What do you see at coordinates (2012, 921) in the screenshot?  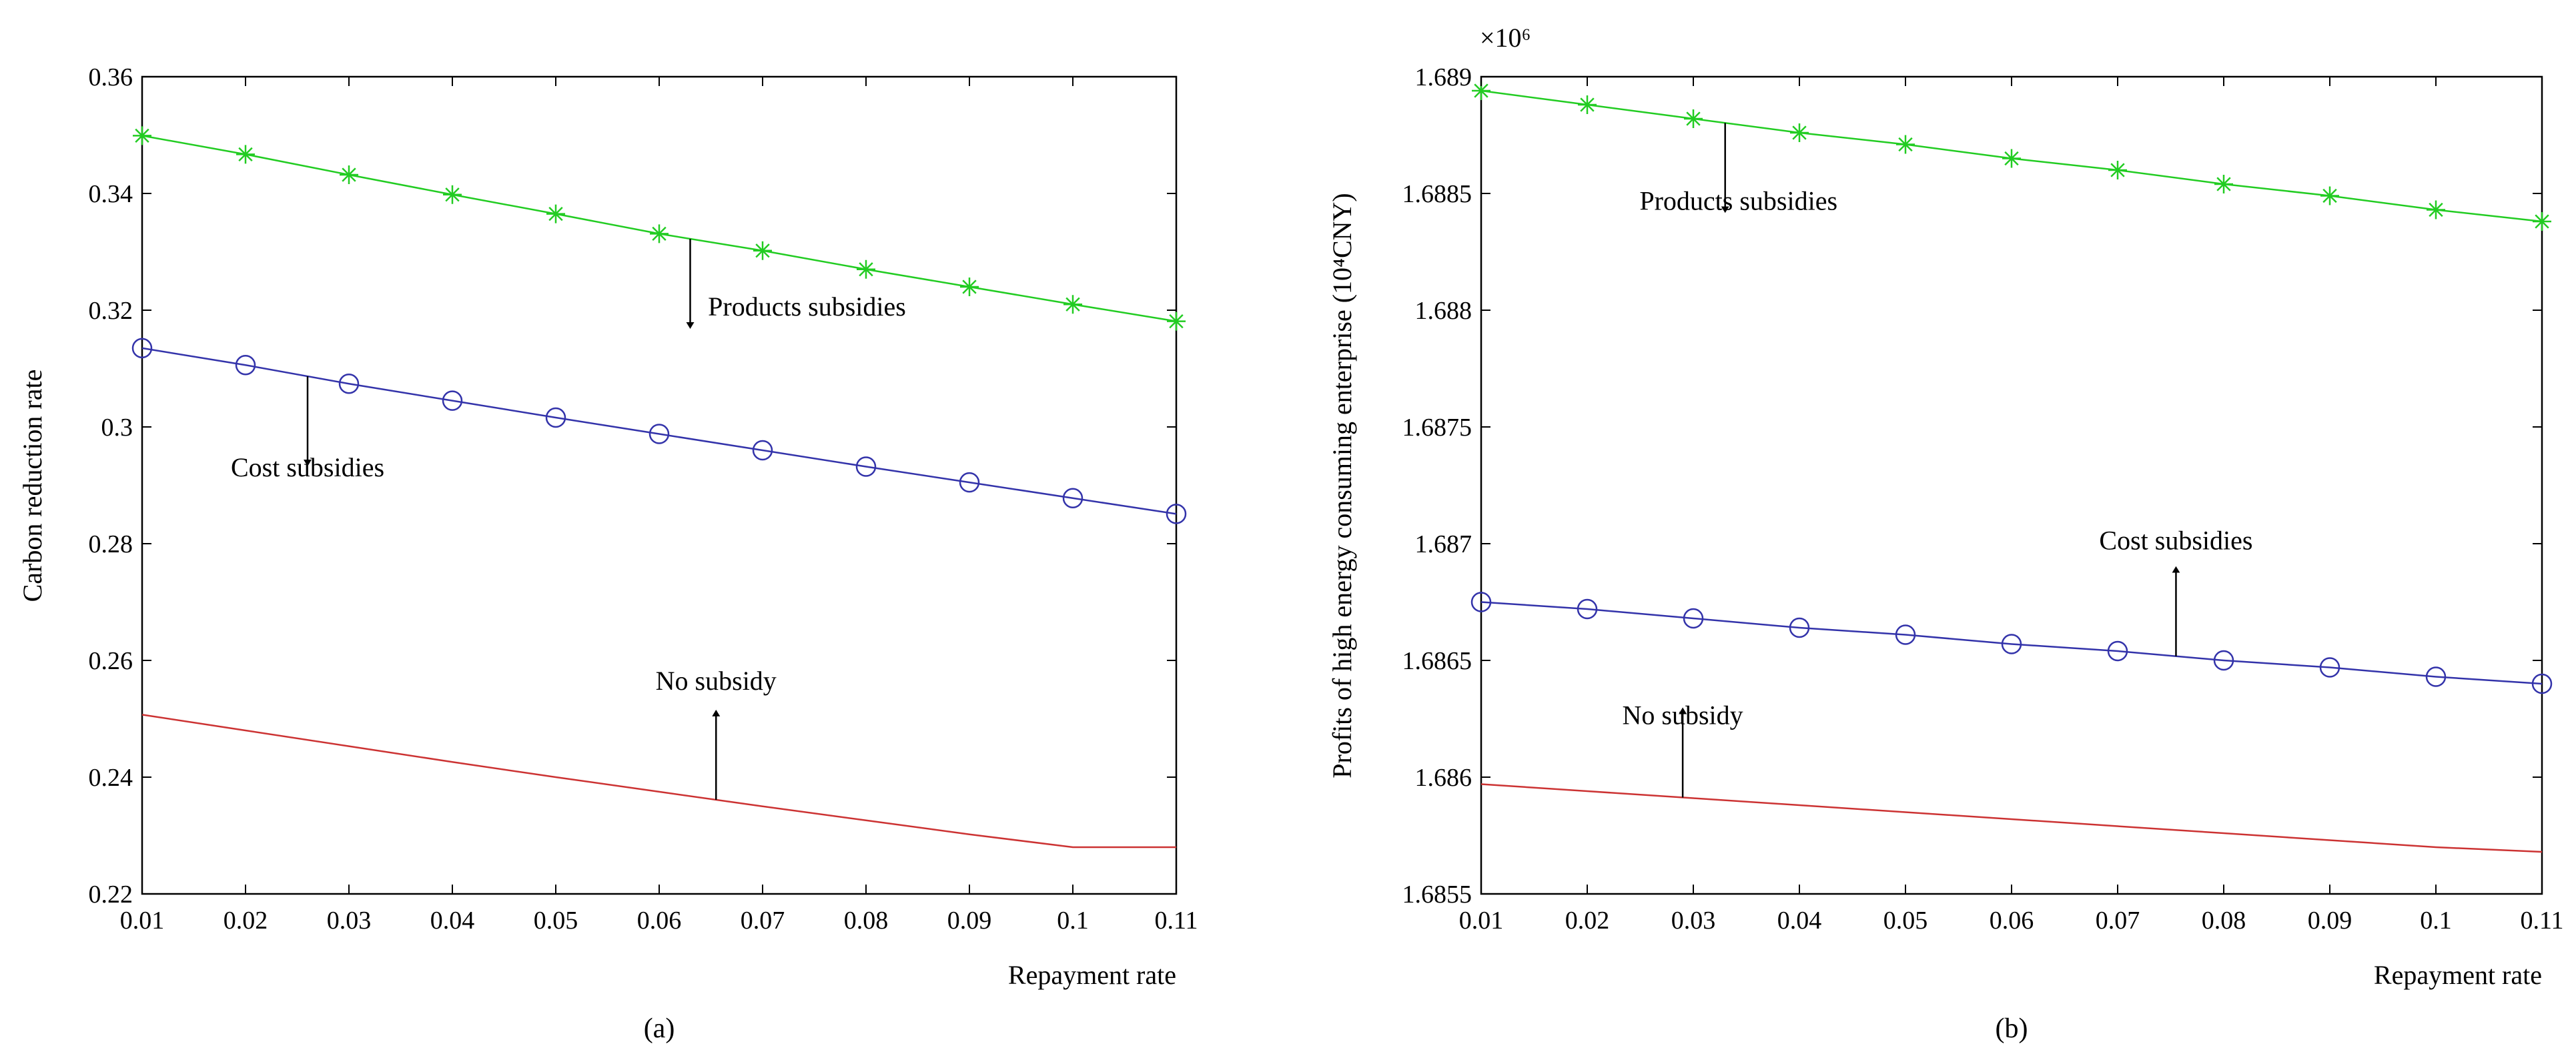 I see `x-tick-label: 0.06` at bounding box center [2012, 921].